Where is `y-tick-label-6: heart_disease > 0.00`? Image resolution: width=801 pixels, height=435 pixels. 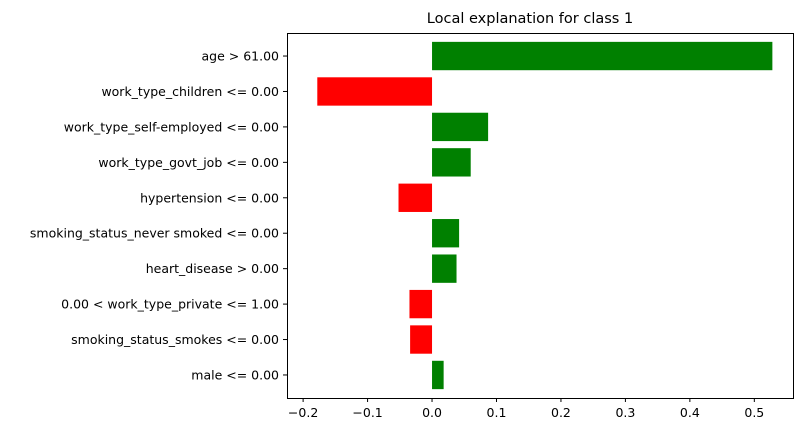 y-tick-label-6: heart_disease > 0.00 is located at coordinates (212, 268).